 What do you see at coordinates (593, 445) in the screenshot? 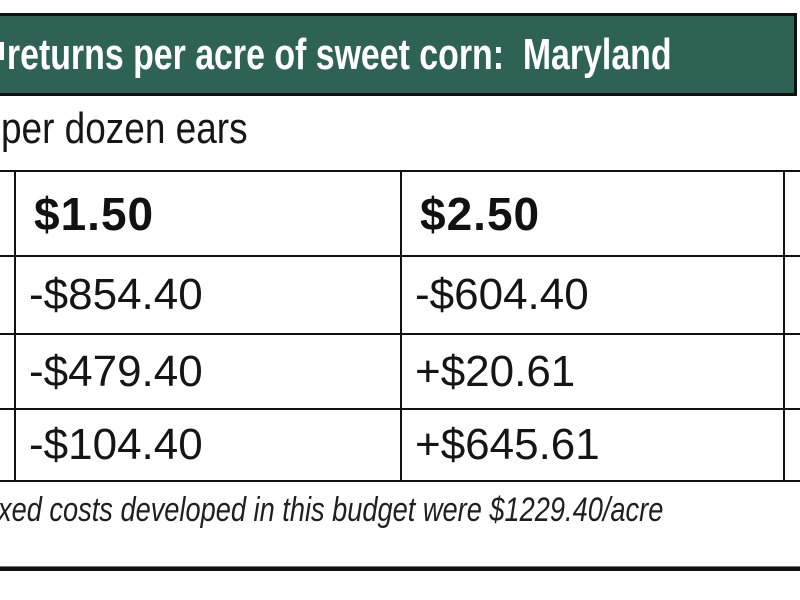
I see `data-cell: +$645.61` at bounding box center [593, 445].